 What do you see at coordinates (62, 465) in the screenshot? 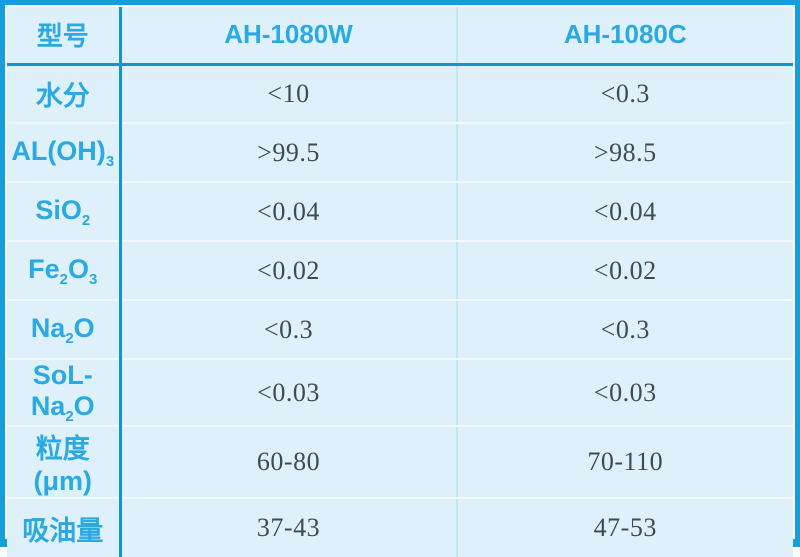
I see `label-text: 粒度(μm)` at bounding box center [62, 465].